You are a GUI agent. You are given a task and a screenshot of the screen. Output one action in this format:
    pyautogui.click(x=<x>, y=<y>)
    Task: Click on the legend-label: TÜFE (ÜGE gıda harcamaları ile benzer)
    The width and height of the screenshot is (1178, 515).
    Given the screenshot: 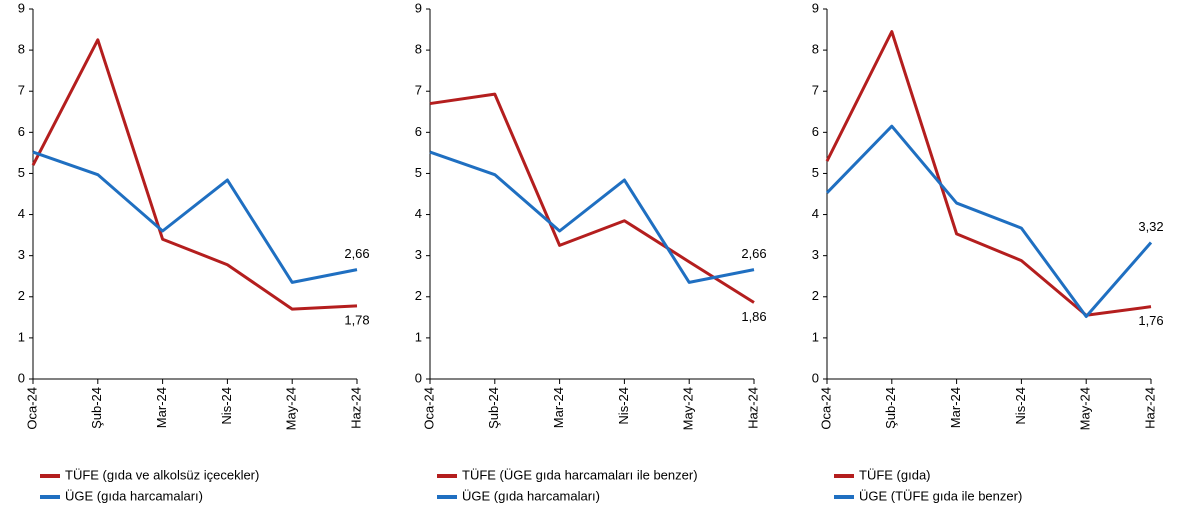 What is the action you would take?
    pyautogui.click(x=580, y=474)
    